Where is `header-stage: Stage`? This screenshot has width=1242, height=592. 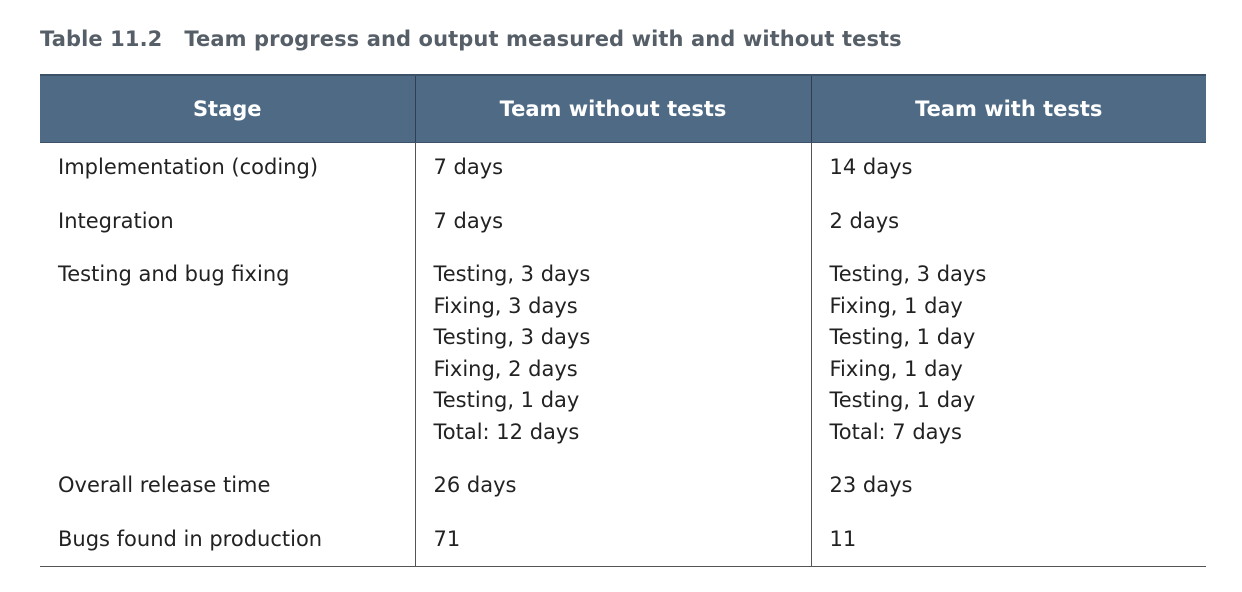 header-stage: Stage is located at coordinates (227, 108).